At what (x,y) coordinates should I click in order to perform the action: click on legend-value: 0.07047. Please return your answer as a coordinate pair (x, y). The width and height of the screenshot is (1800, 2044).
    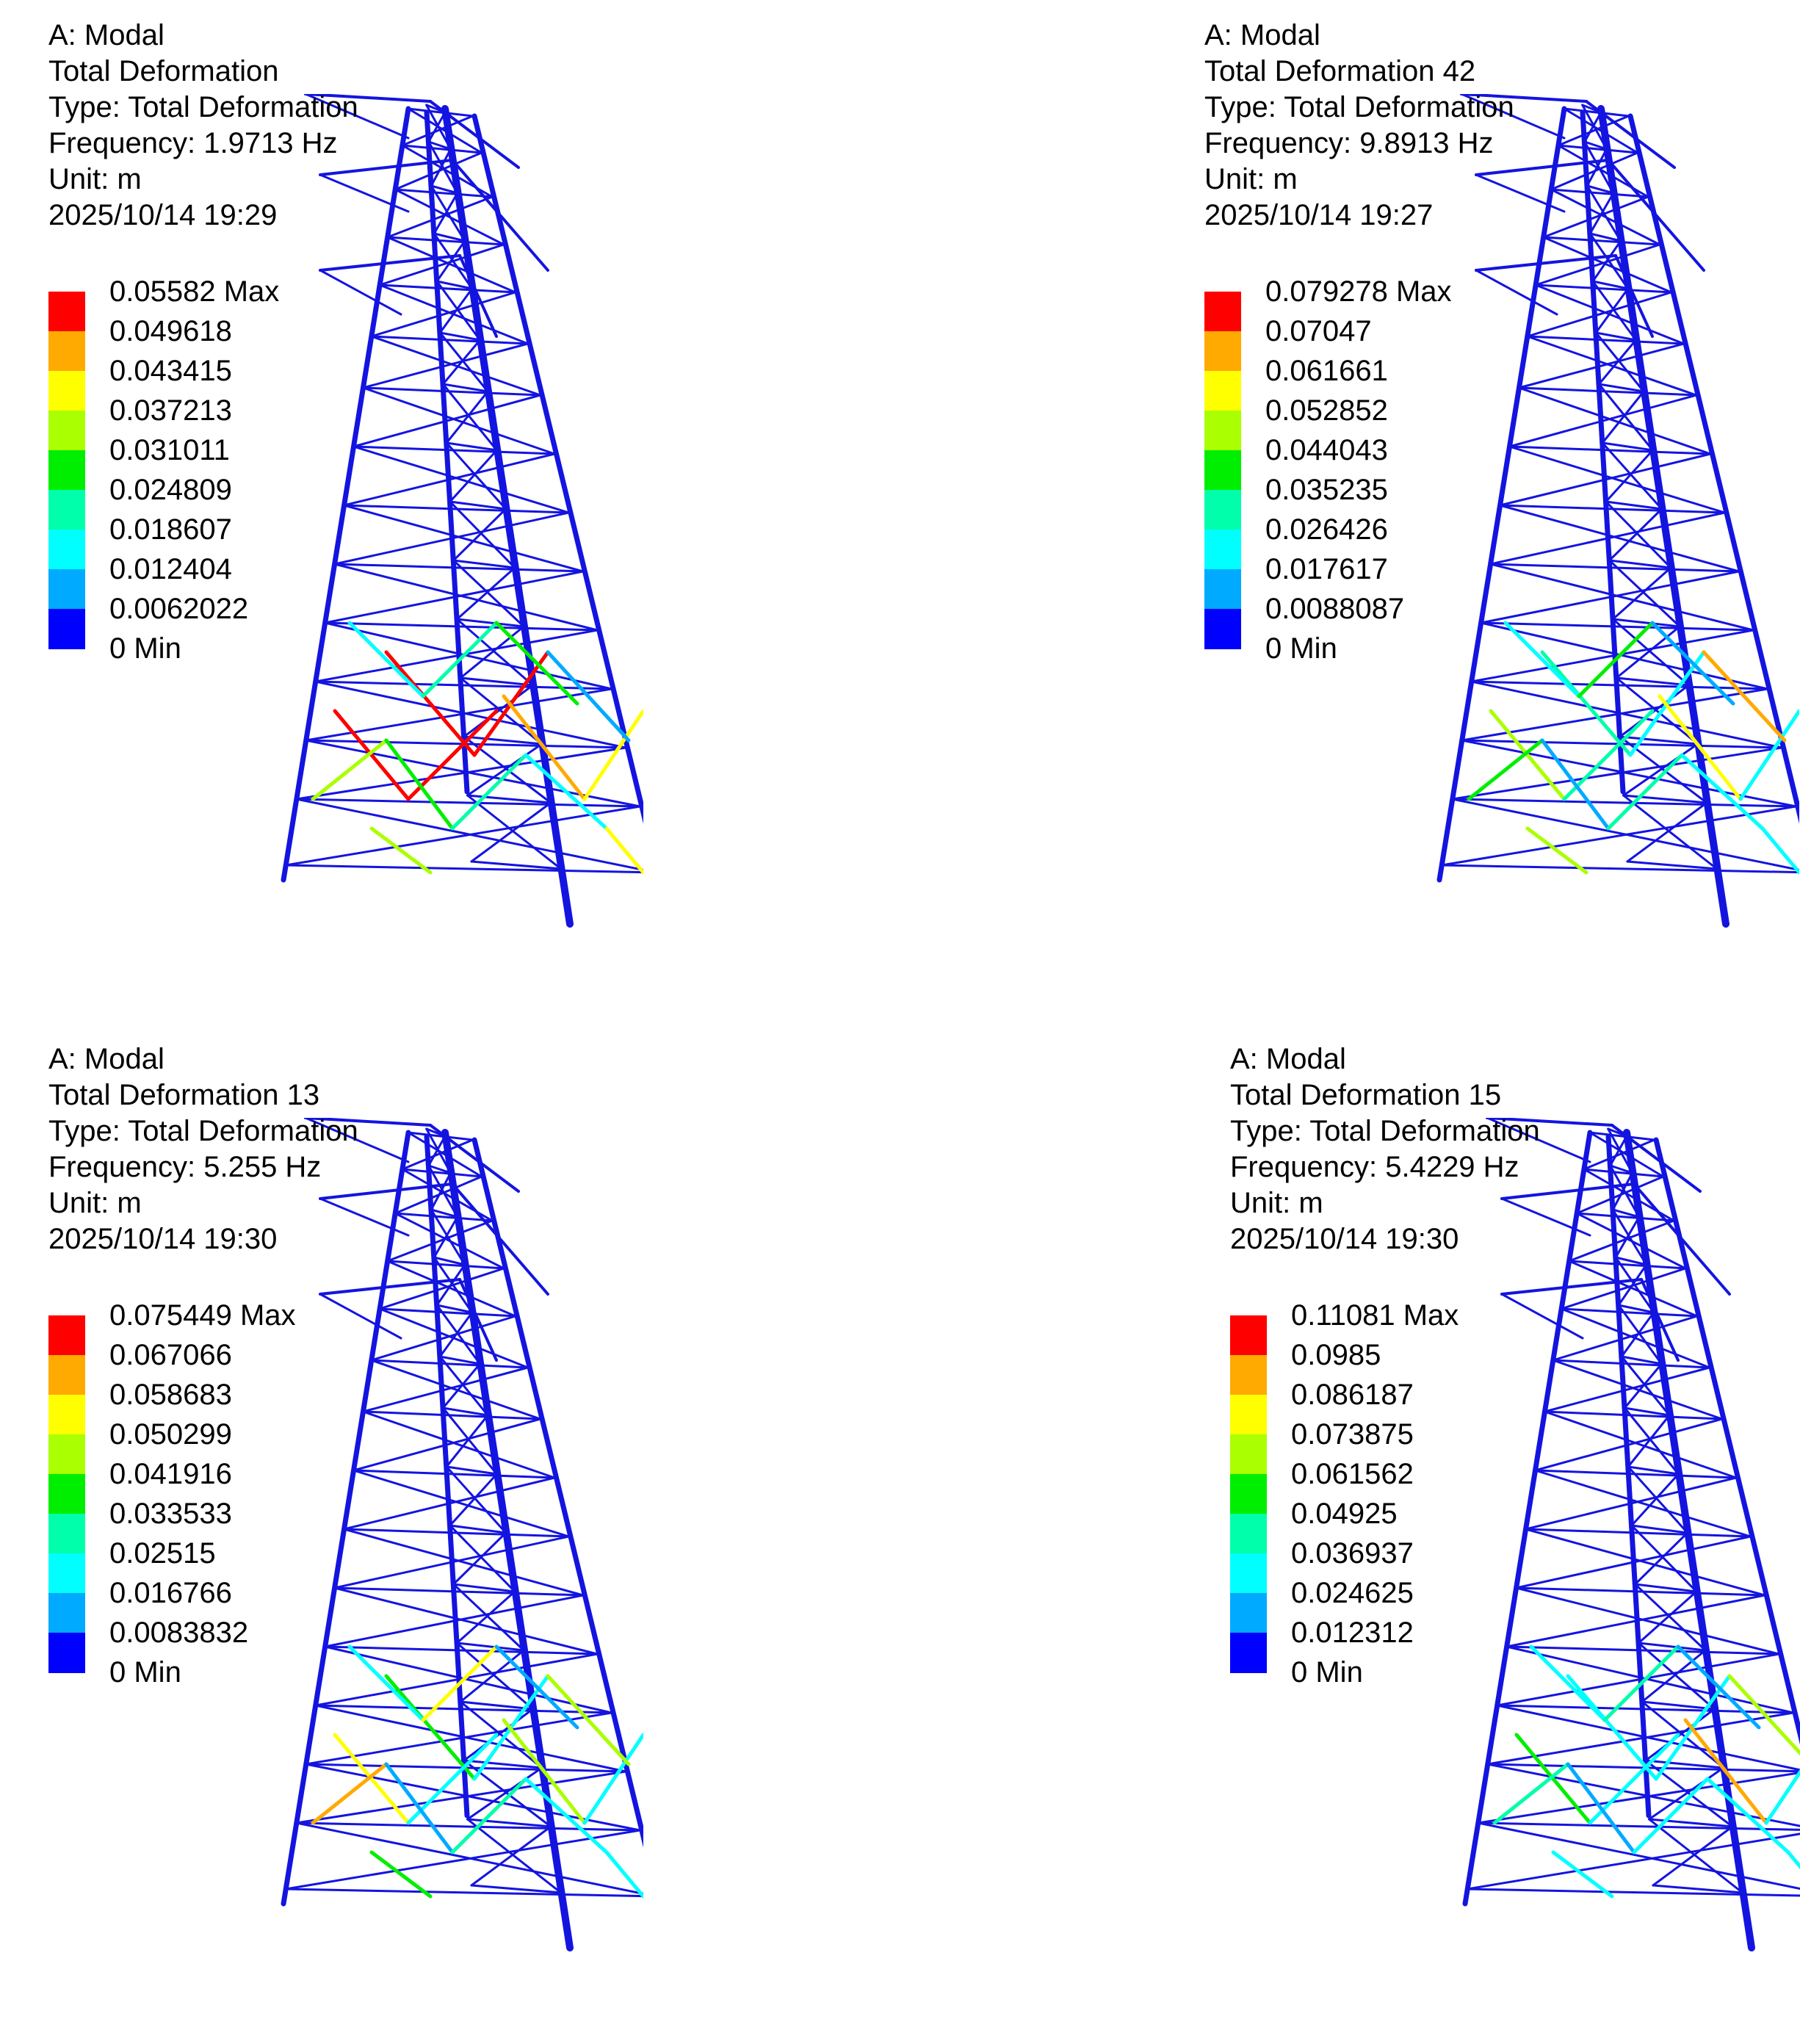
    Looking at the image, I should click on (1318, 331).